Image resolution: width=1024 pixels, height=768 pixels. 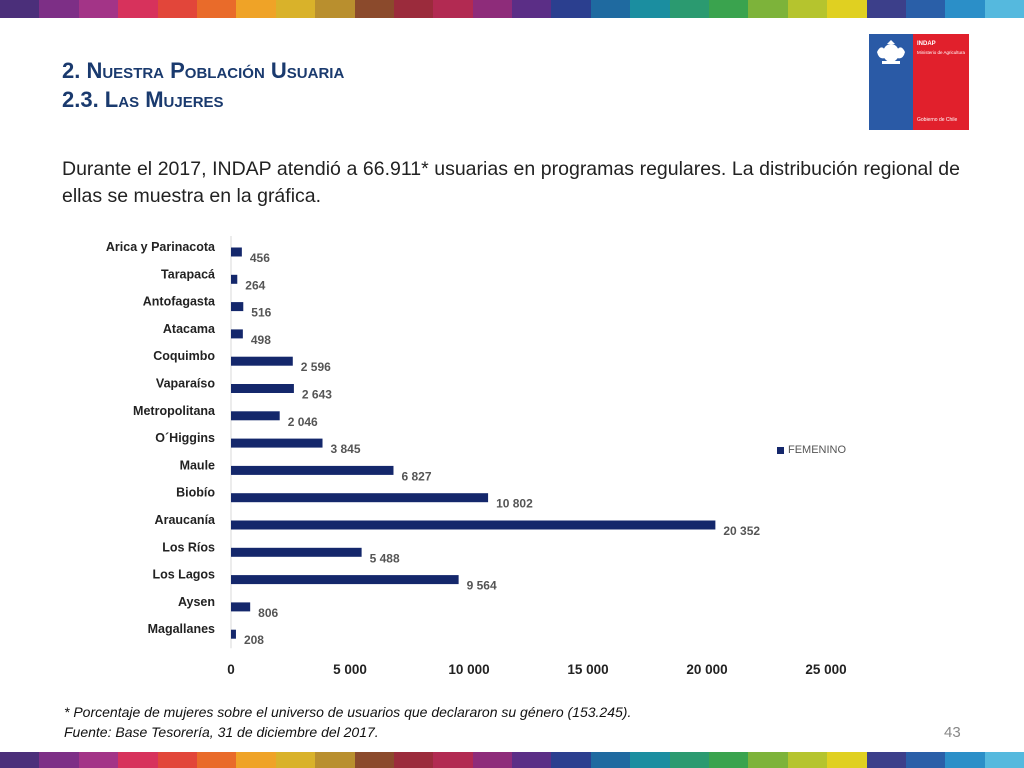 What do you see at coordinates (416, 476) in the screenshot?
I see `data-label: 6 827` at bounding box center [416, 476].